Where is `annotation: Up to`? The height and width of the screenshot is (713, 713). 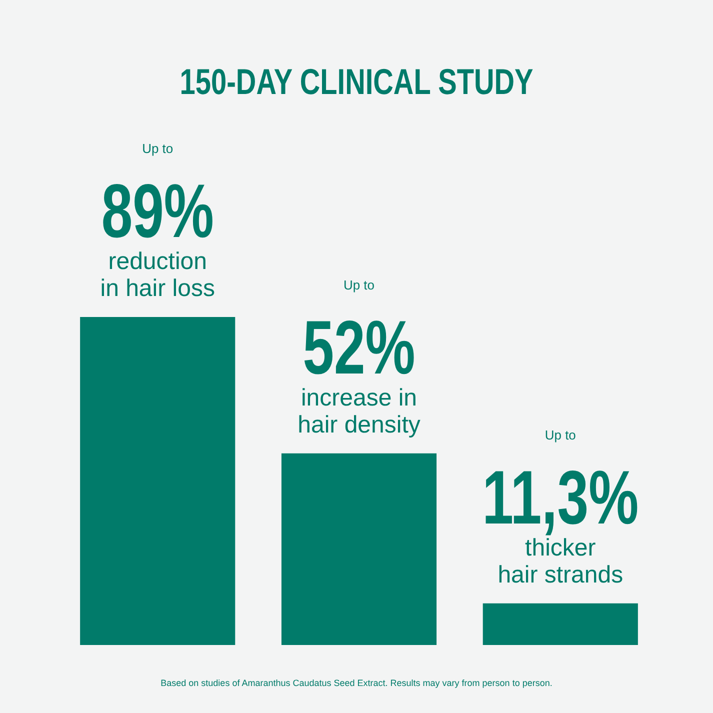
annotation: Up to is located at coordinates (560, 434).